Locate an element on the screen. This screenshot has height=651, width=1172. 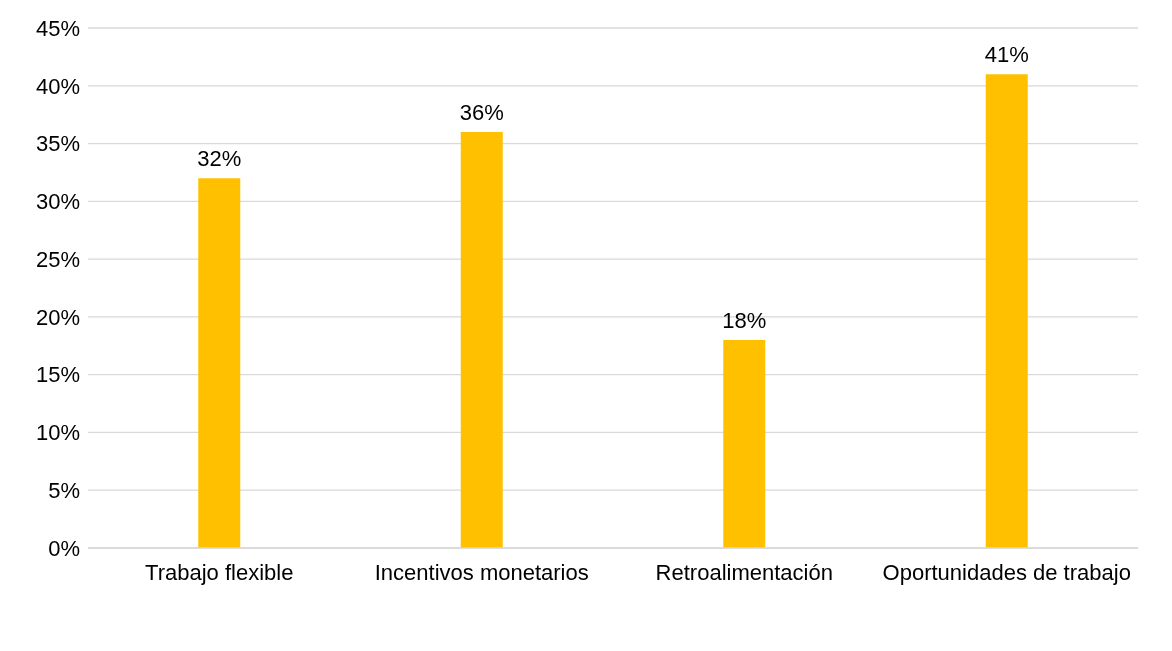
x-tick-label: Incentivos monetarios is located at coordinates (481, 572).